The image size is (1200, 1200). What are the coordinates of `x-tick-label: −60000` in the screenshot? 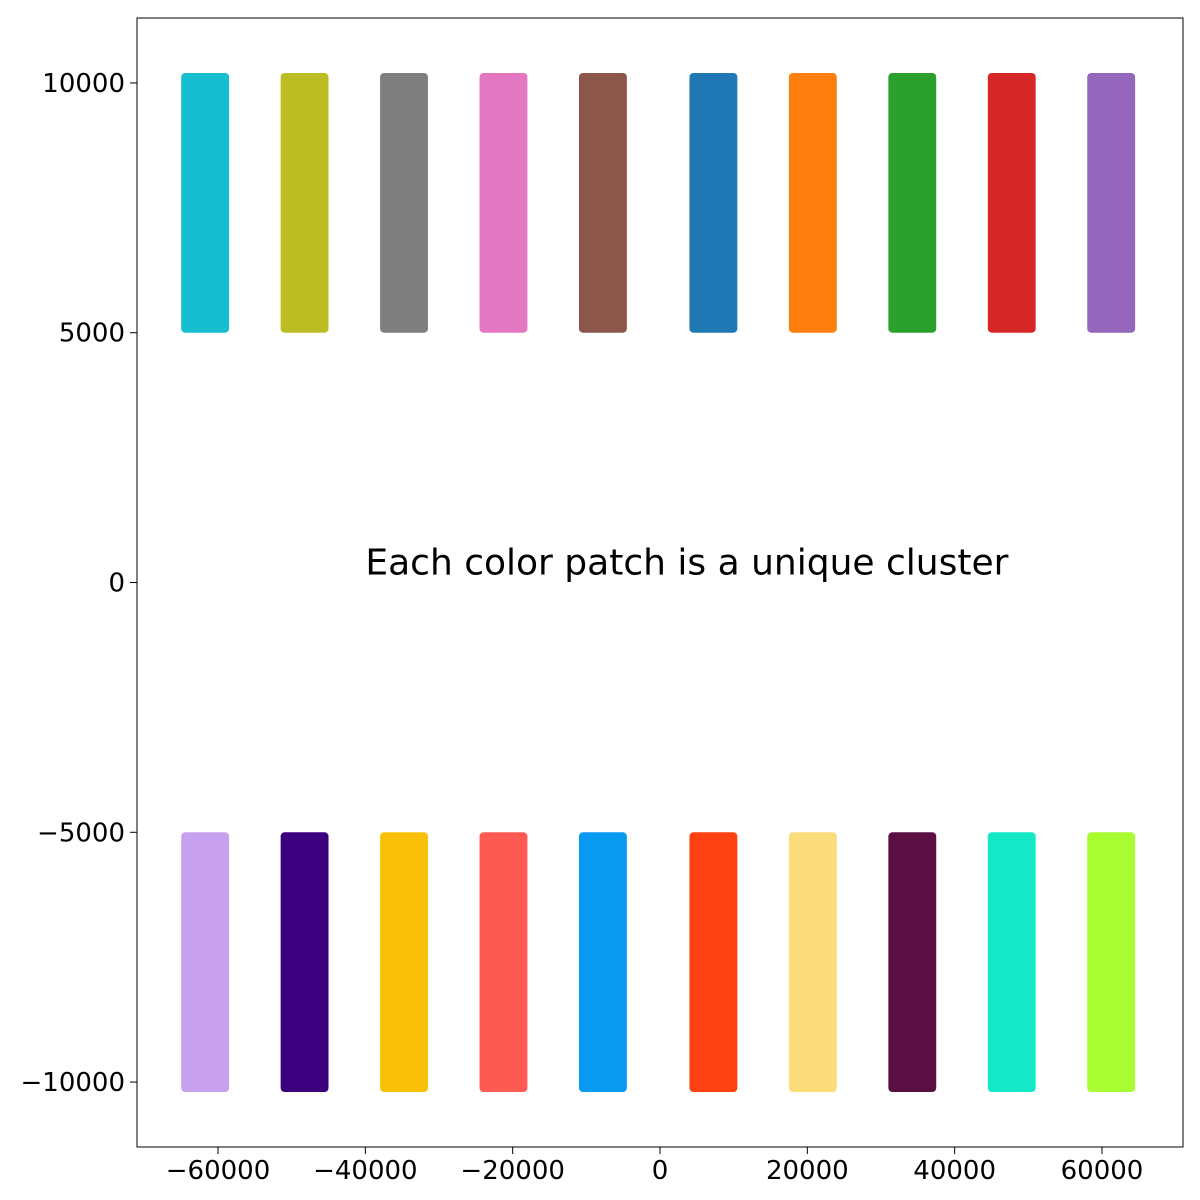 It's located at (218, 1171).